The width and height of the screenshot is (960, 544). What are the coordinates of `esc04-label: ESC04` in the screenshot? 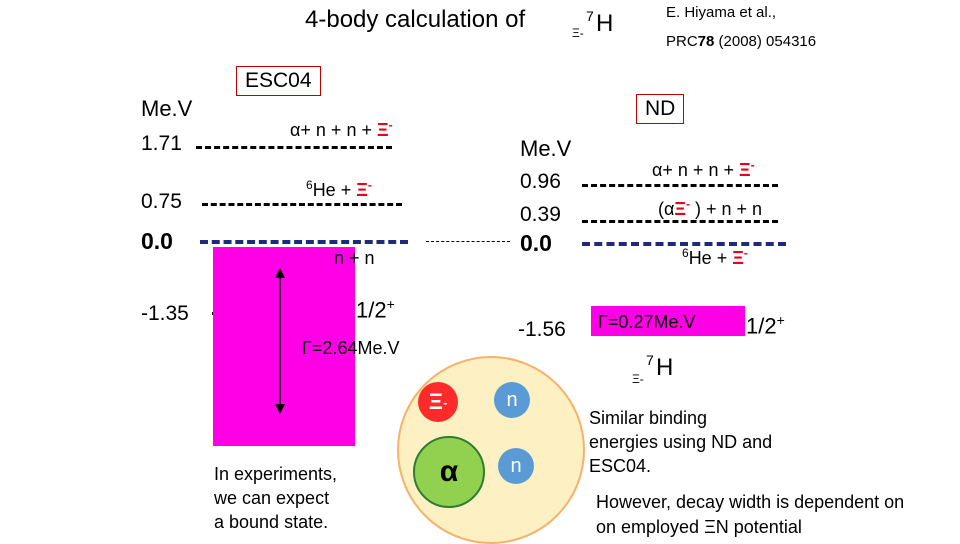 It's located at (278, 81).